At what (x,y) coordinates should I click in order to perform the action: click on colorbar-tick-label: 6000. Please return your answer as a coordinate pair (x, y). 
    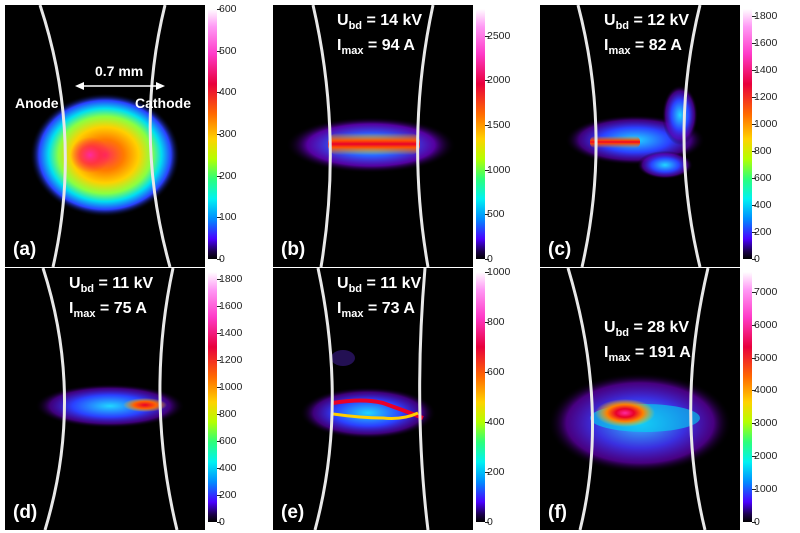
    Looking at the image, I should click on (766, 324).